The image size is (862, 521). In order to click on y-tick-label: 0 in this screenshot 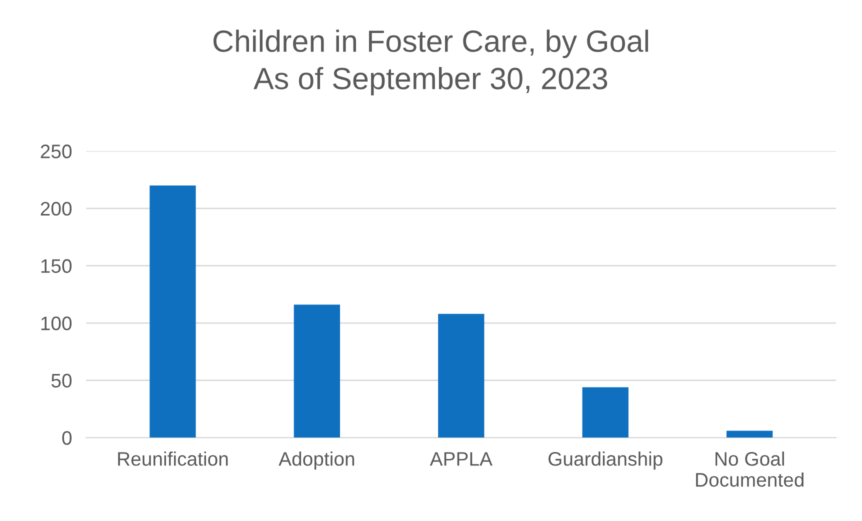, I will do `click(67, 438)`.